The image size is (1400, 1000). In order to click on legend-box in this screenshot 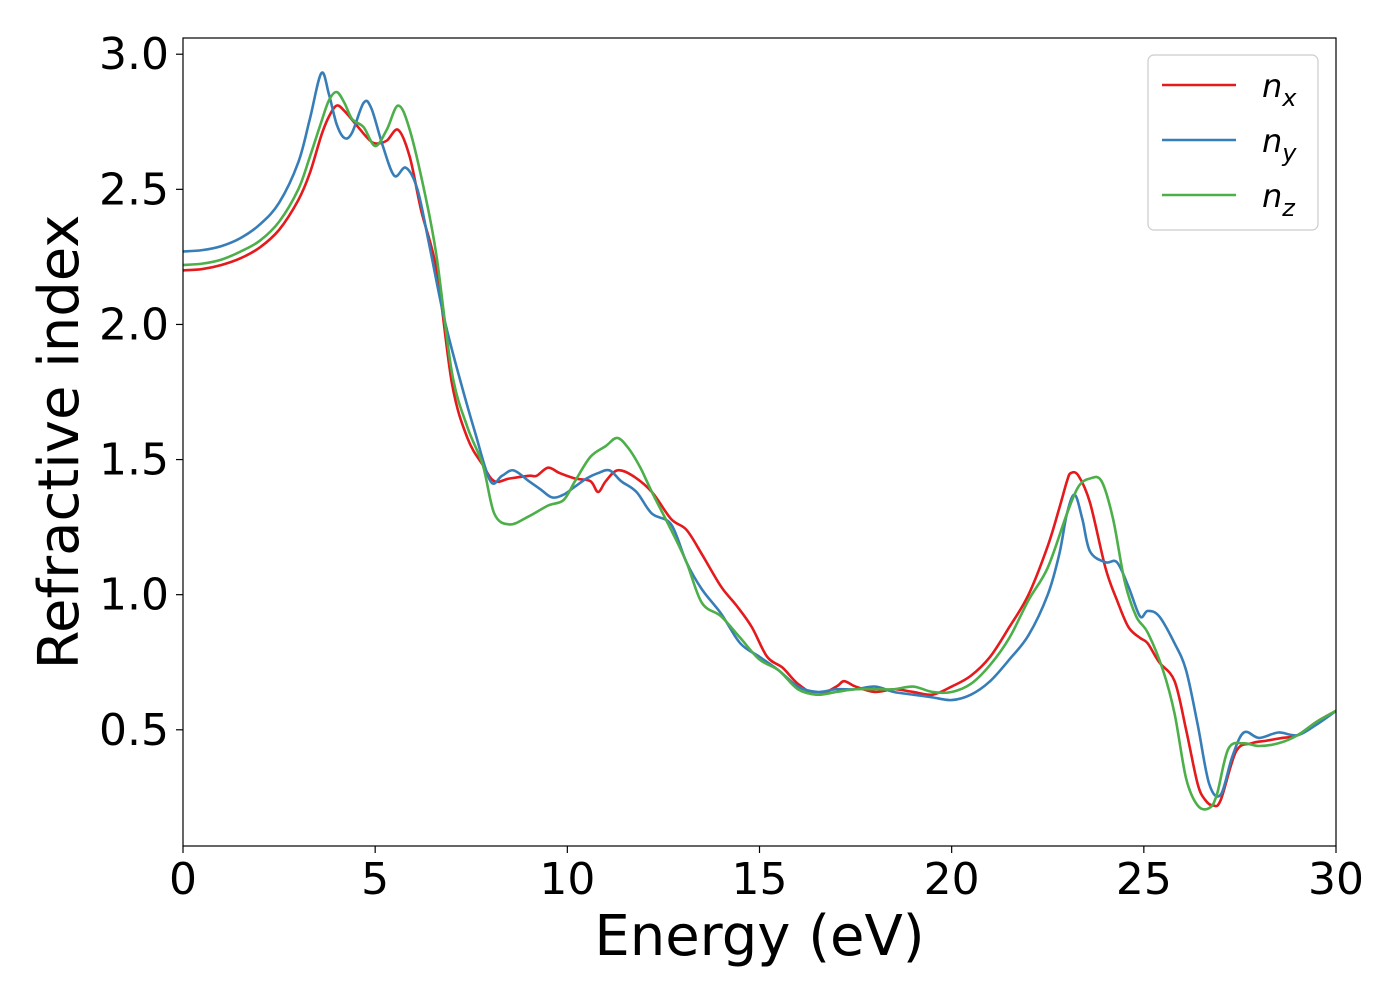, I will do `click(1233, 142)`.